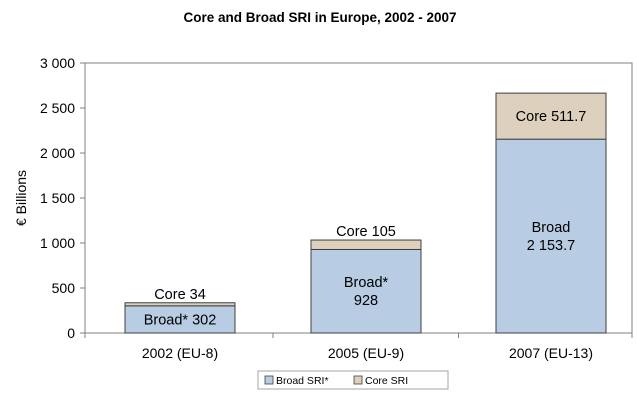 The image size is (637, 393). Describe the element at coordinates (71, 333) in the screenshot. I see `y-tick-label: 0` at that location.